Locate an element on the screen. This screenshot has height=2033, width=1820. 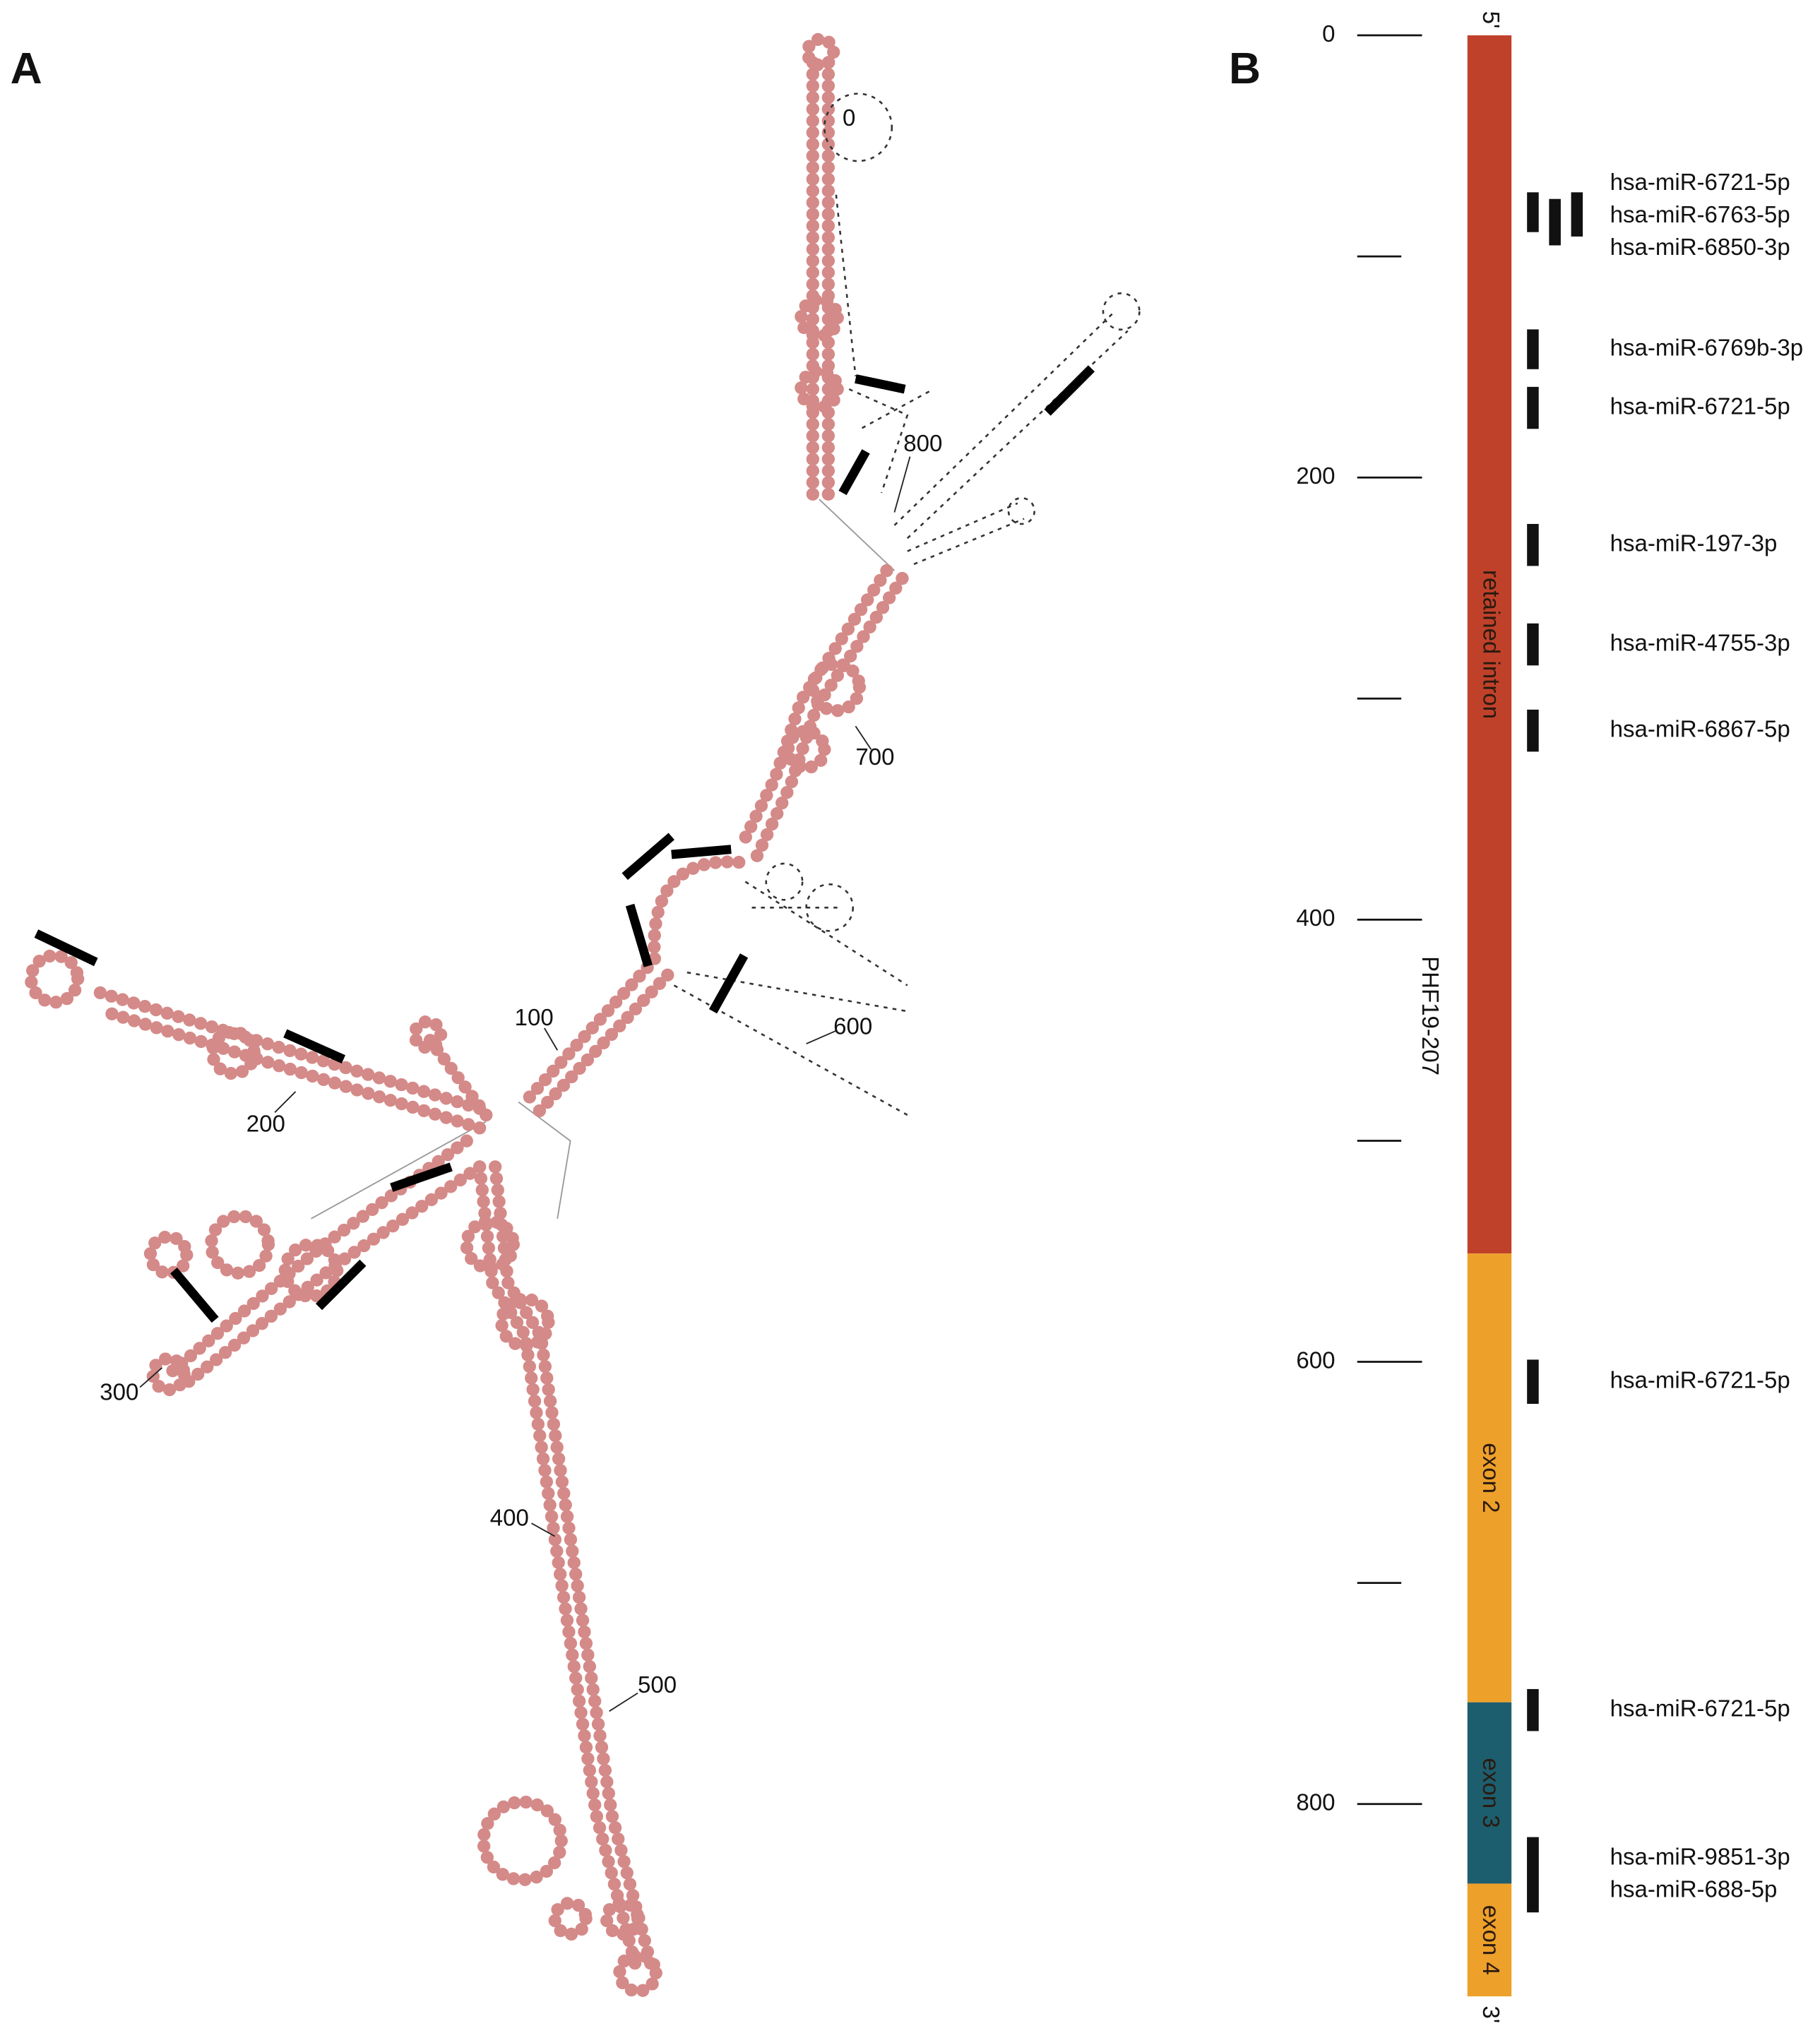
segment-label: exon 2 is located at coordinates (1491, 1478).